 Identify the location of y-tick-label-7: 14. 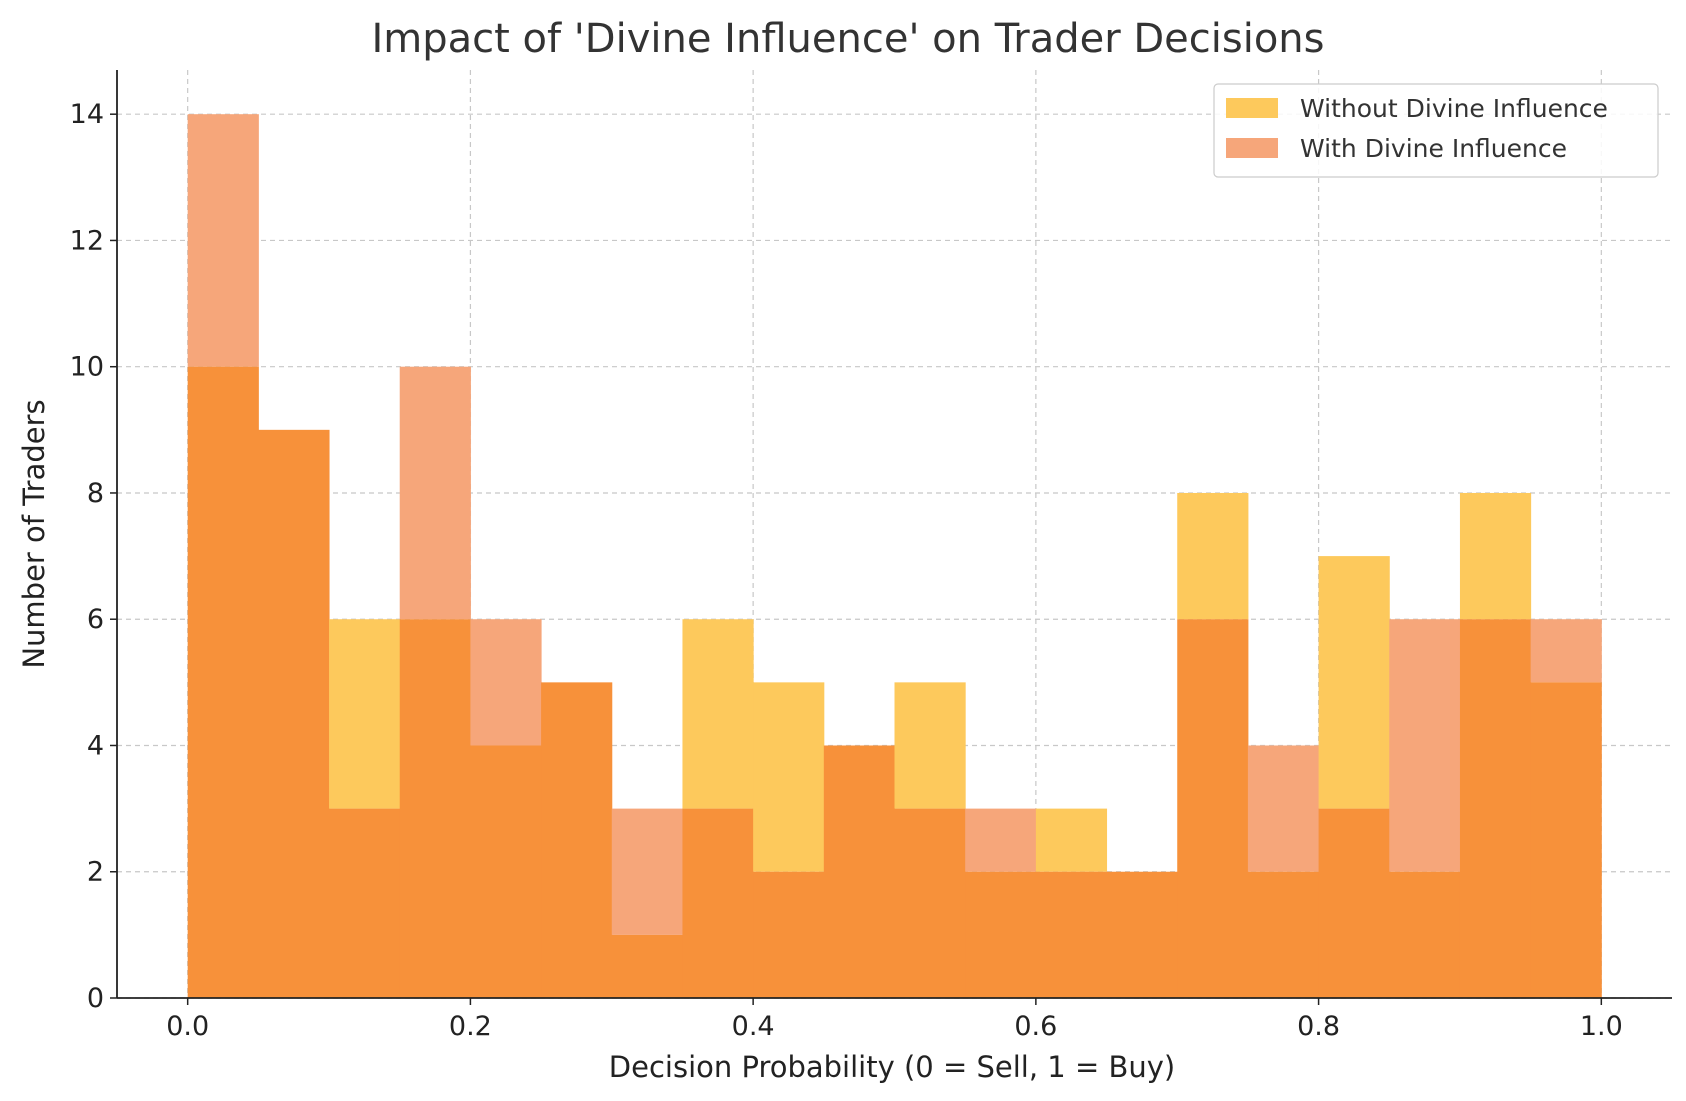
(87, 114).